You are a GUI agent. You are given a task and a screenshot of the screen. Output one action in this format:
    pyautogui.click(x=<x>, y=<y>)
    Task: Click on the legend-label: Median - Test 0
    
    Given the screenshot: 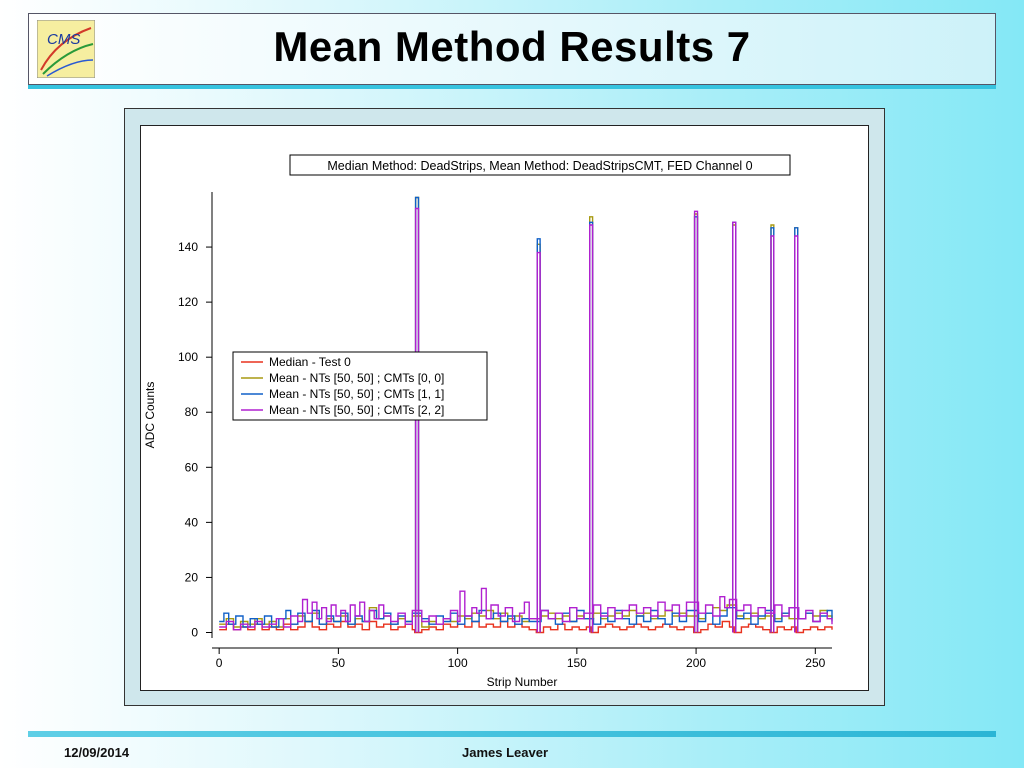 What is the action you would take?
    pyautogui.click(x=310, y=362)
    